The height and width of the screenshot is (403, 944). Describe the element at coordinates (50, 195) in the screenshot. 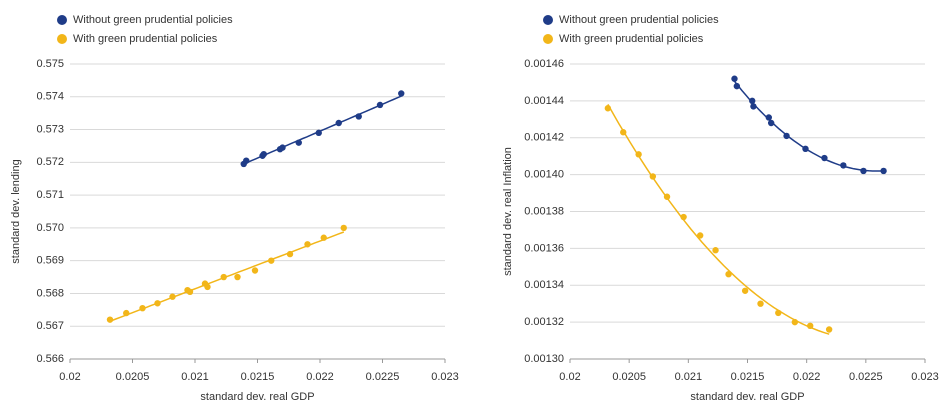

I see `y-tick-label: 0.571` at that location.